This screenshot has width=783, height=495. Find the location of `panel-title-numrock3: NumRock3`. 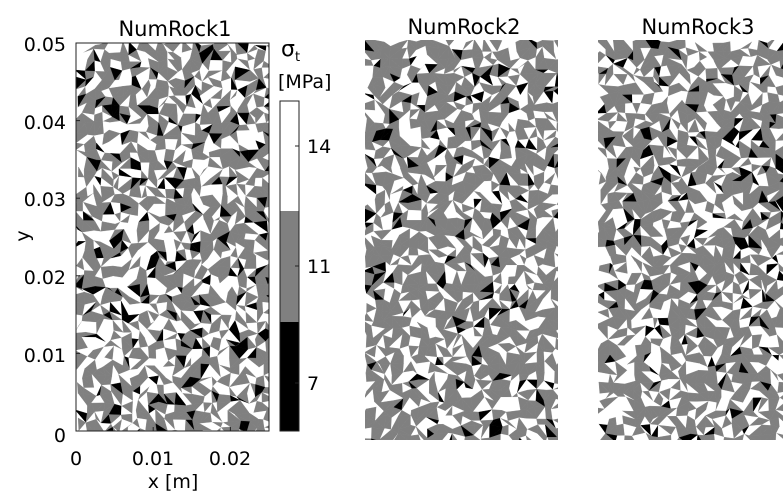

panel-title-numrock3: NumRock3 is located at coordinates (697, 27).